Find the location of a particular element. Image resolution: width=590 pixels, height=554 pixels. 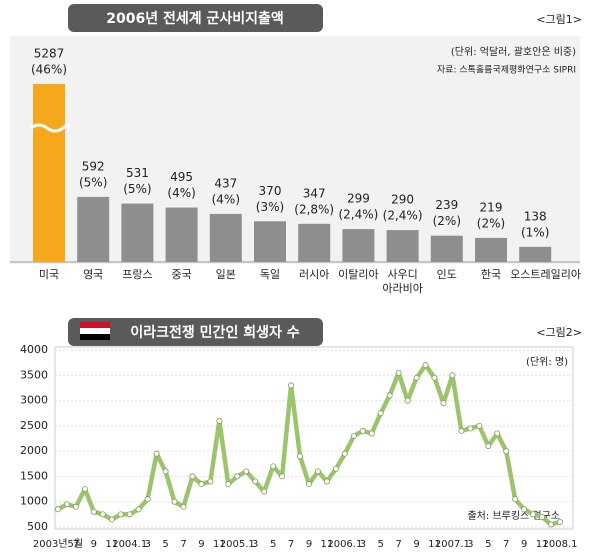

value-label: 592 is located at coordinates (93, 166).